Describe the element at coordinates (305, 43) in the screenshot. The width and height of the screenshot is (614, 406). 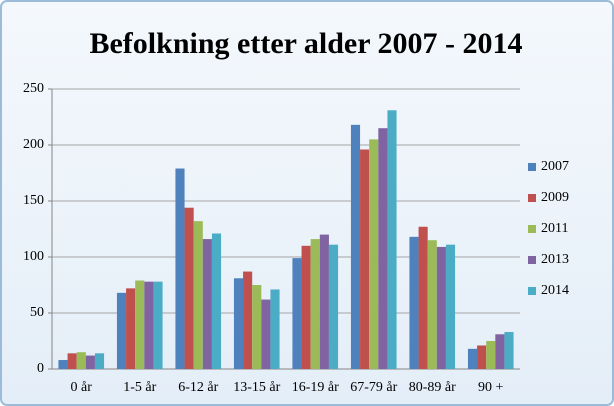
I see `chart-title: Befolkning etter alder 2007 - 2014` at that location.